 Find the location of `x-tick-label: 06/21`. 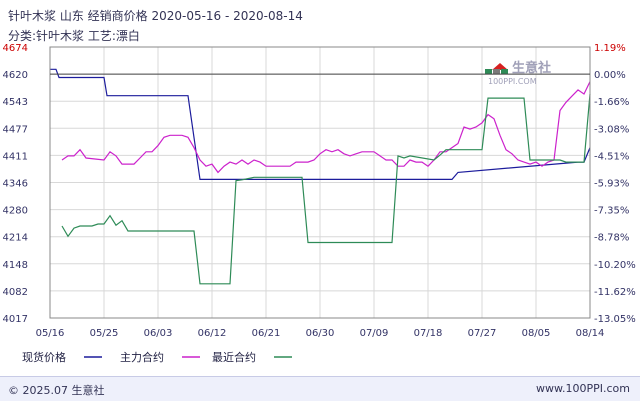

x-tick-label: 06/21 is located at coordinates (266, 333).